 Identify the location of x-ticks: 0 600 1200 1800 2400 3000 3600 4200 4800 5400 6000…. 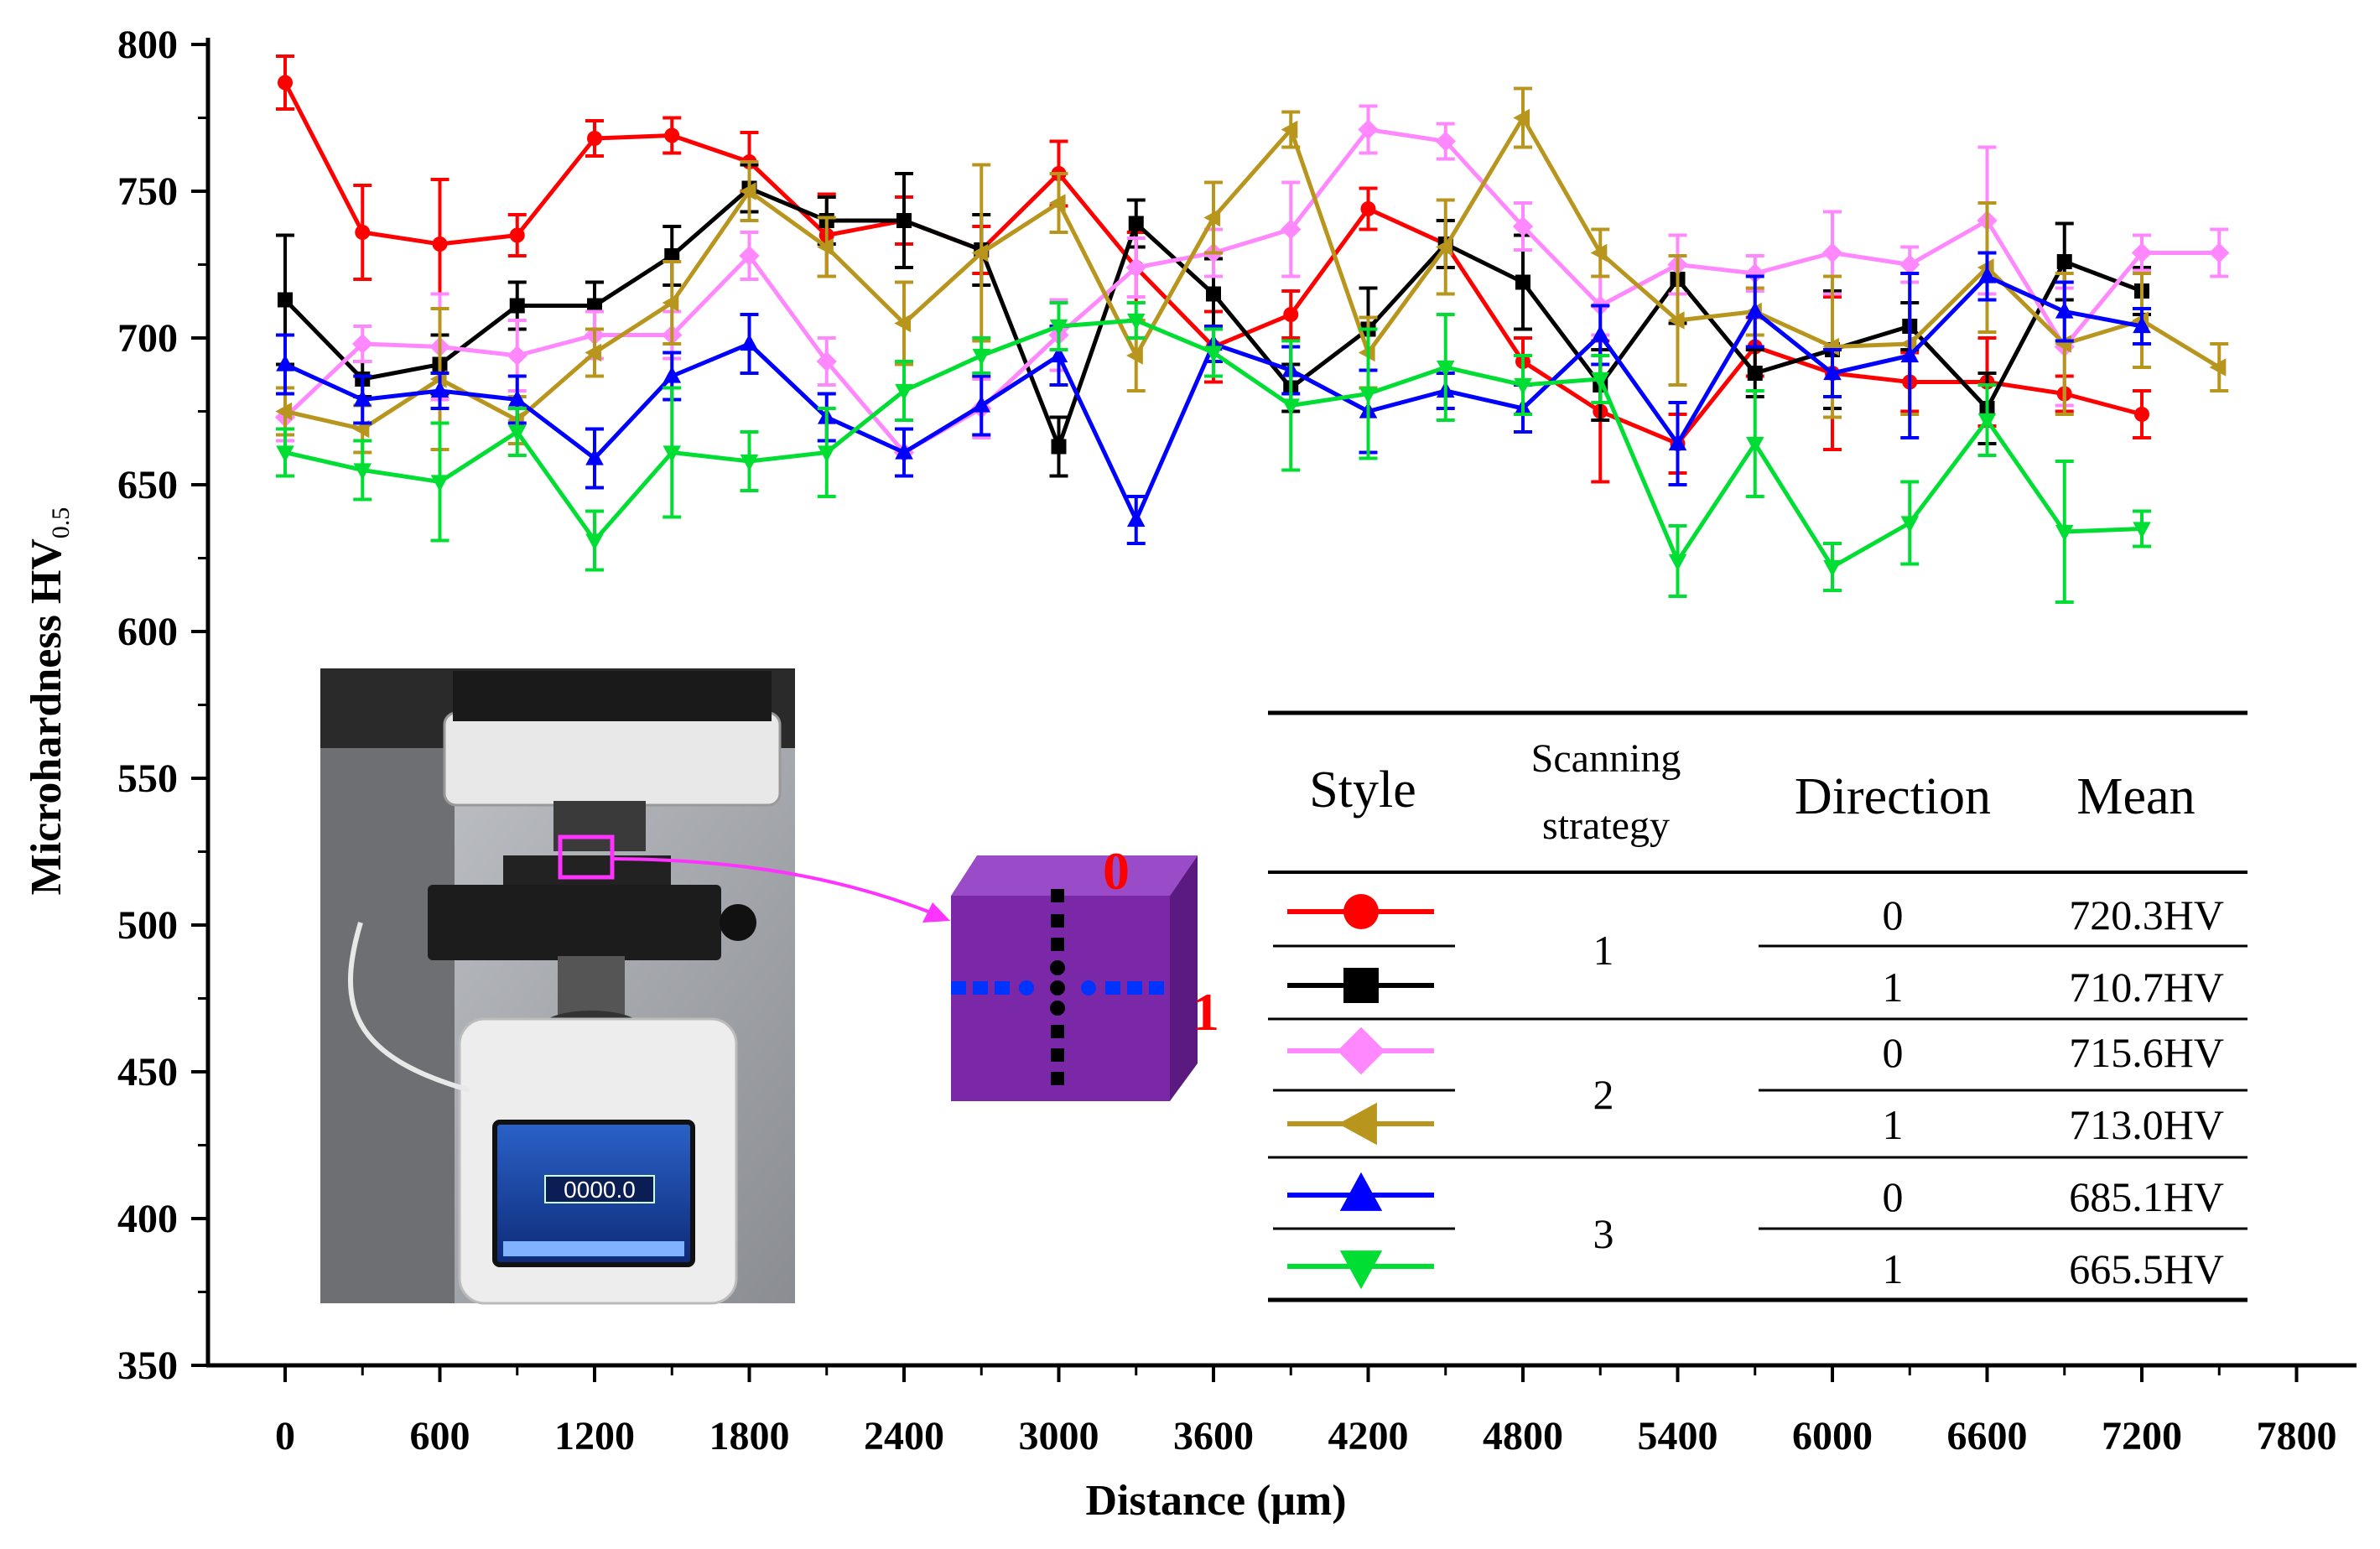
(1306, 1411).